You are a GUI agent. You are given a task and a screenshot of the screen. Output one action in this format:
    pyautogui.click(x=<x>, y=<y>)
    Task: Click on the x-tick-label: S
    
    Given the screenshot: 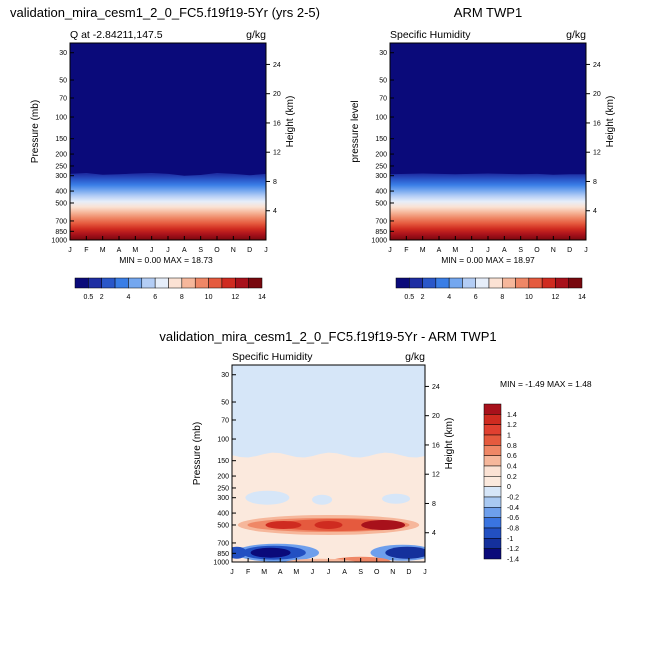 What is the action you would take?
    pyautogui.click(x=200, y=250)
    